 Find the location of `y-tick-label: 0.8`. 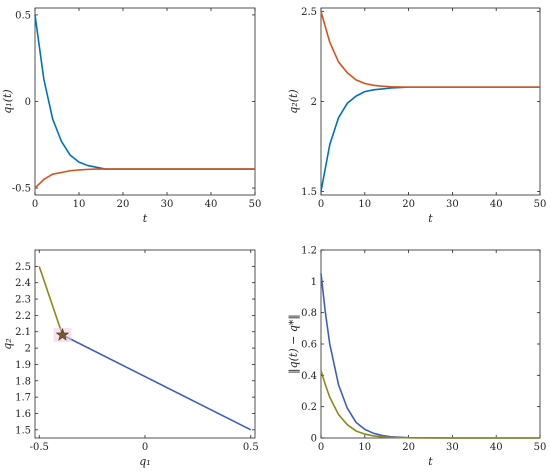

y-tick-label: 0.8 is located at coordinates (309, 313).